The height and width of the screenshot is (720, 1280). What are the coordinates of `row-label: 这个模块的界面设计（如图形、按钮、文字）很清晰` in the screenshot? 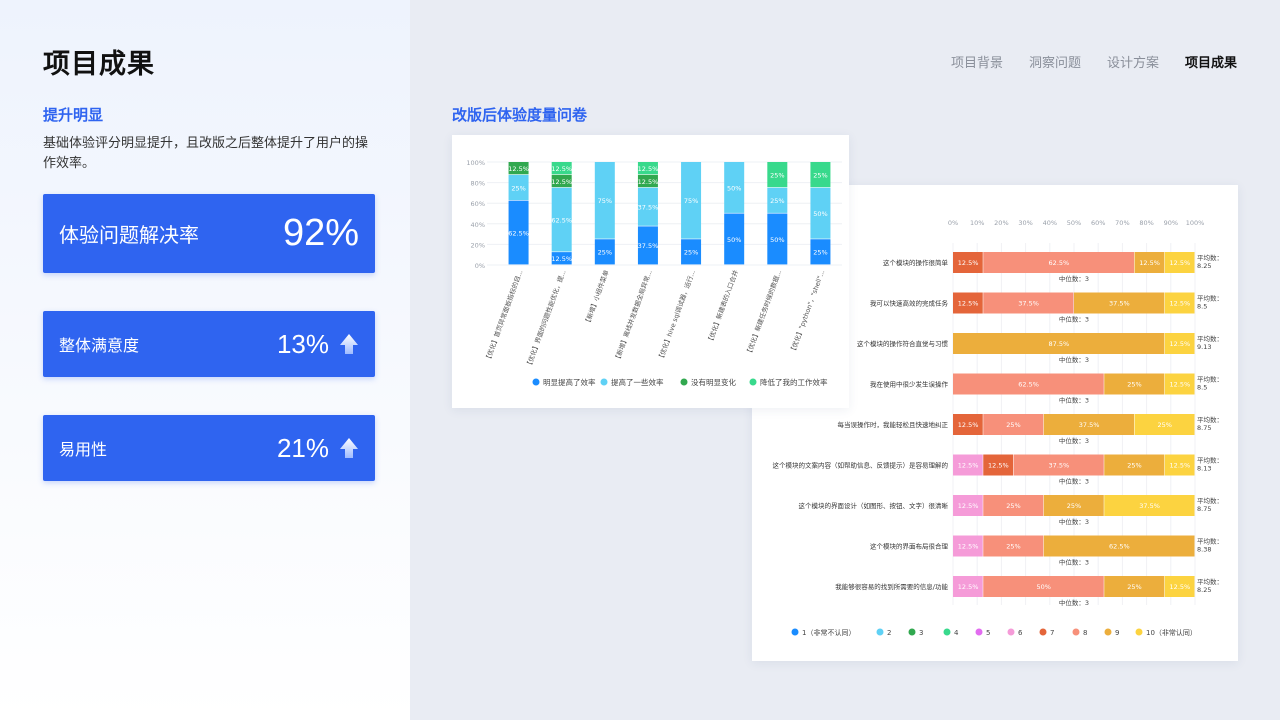 It's located at (874, 505).